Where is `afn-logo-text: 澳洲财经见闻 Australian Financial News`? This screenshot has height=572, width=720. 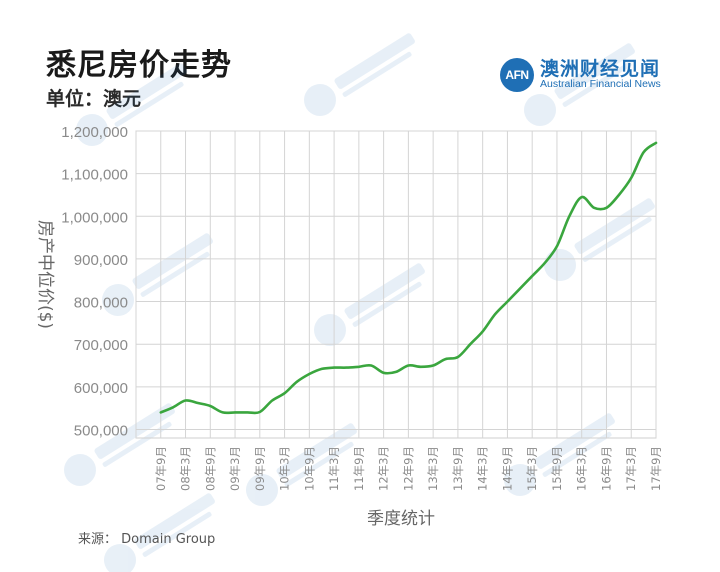
afn-logo-text: 澳洲财经见闻 Australian Financial News is located at coordinates (600, 75).